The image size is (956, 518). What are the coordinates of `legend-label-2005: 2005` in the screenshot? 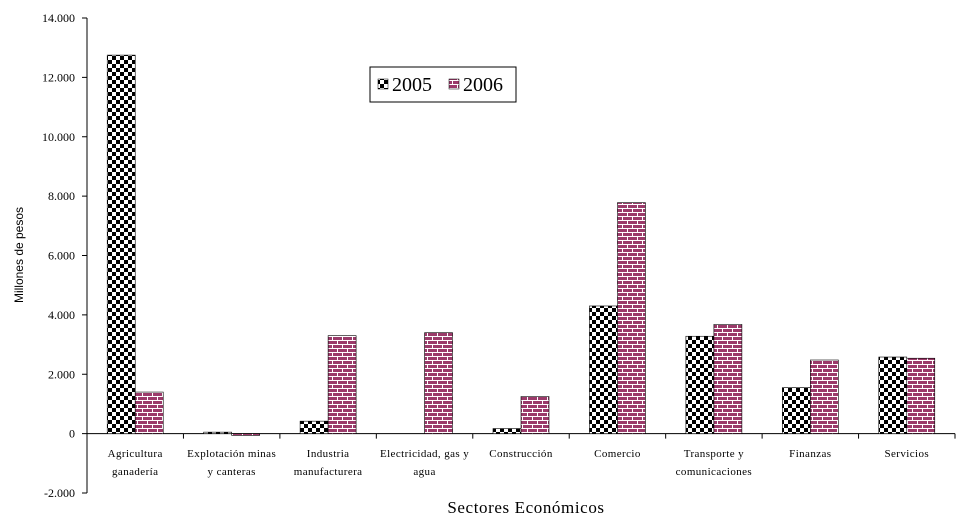 It's located at (412, 85).